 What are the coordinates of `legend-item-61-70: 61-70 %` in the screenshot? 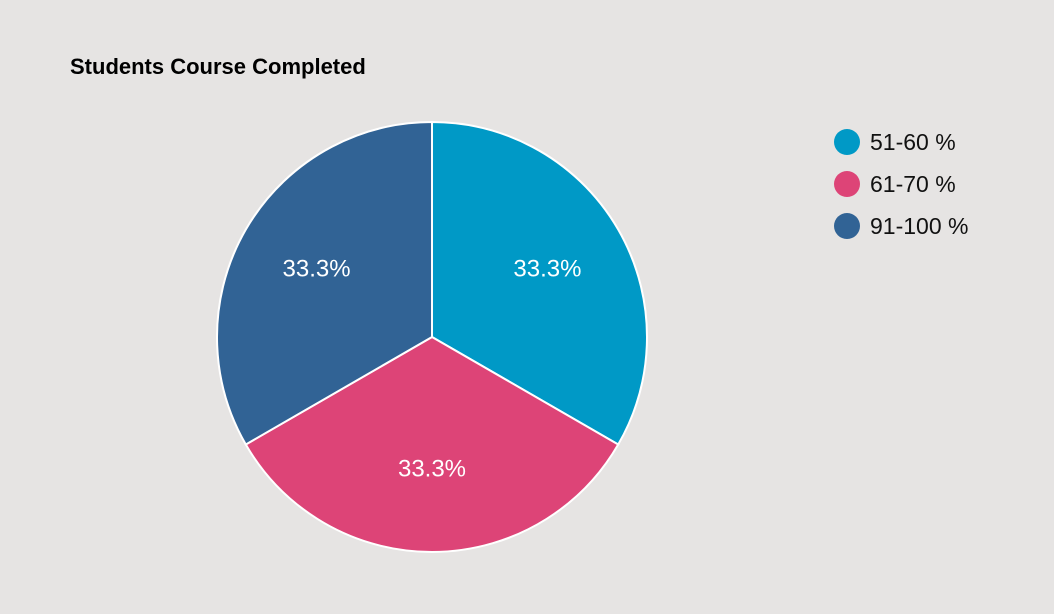 It's located at (901, 184).